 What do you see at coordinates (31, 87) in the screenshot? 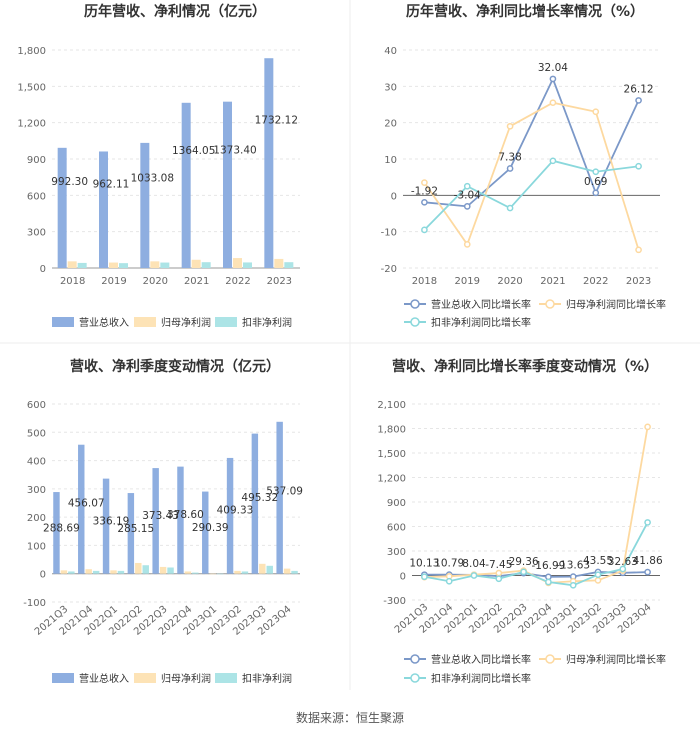
I see `y-tick-label: 1,500` at bounding box center [31, 87].